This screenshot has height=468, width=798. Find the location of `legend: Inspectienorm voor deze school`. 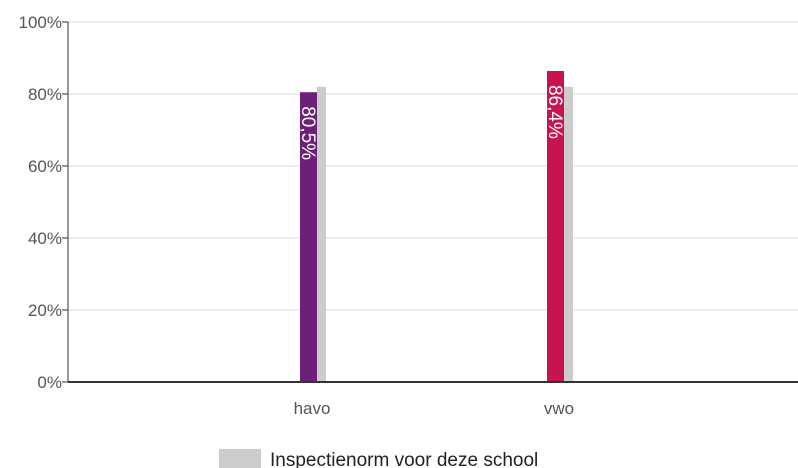

legend: Inspectienorm voor deze school is located at coordinates (378, 458).